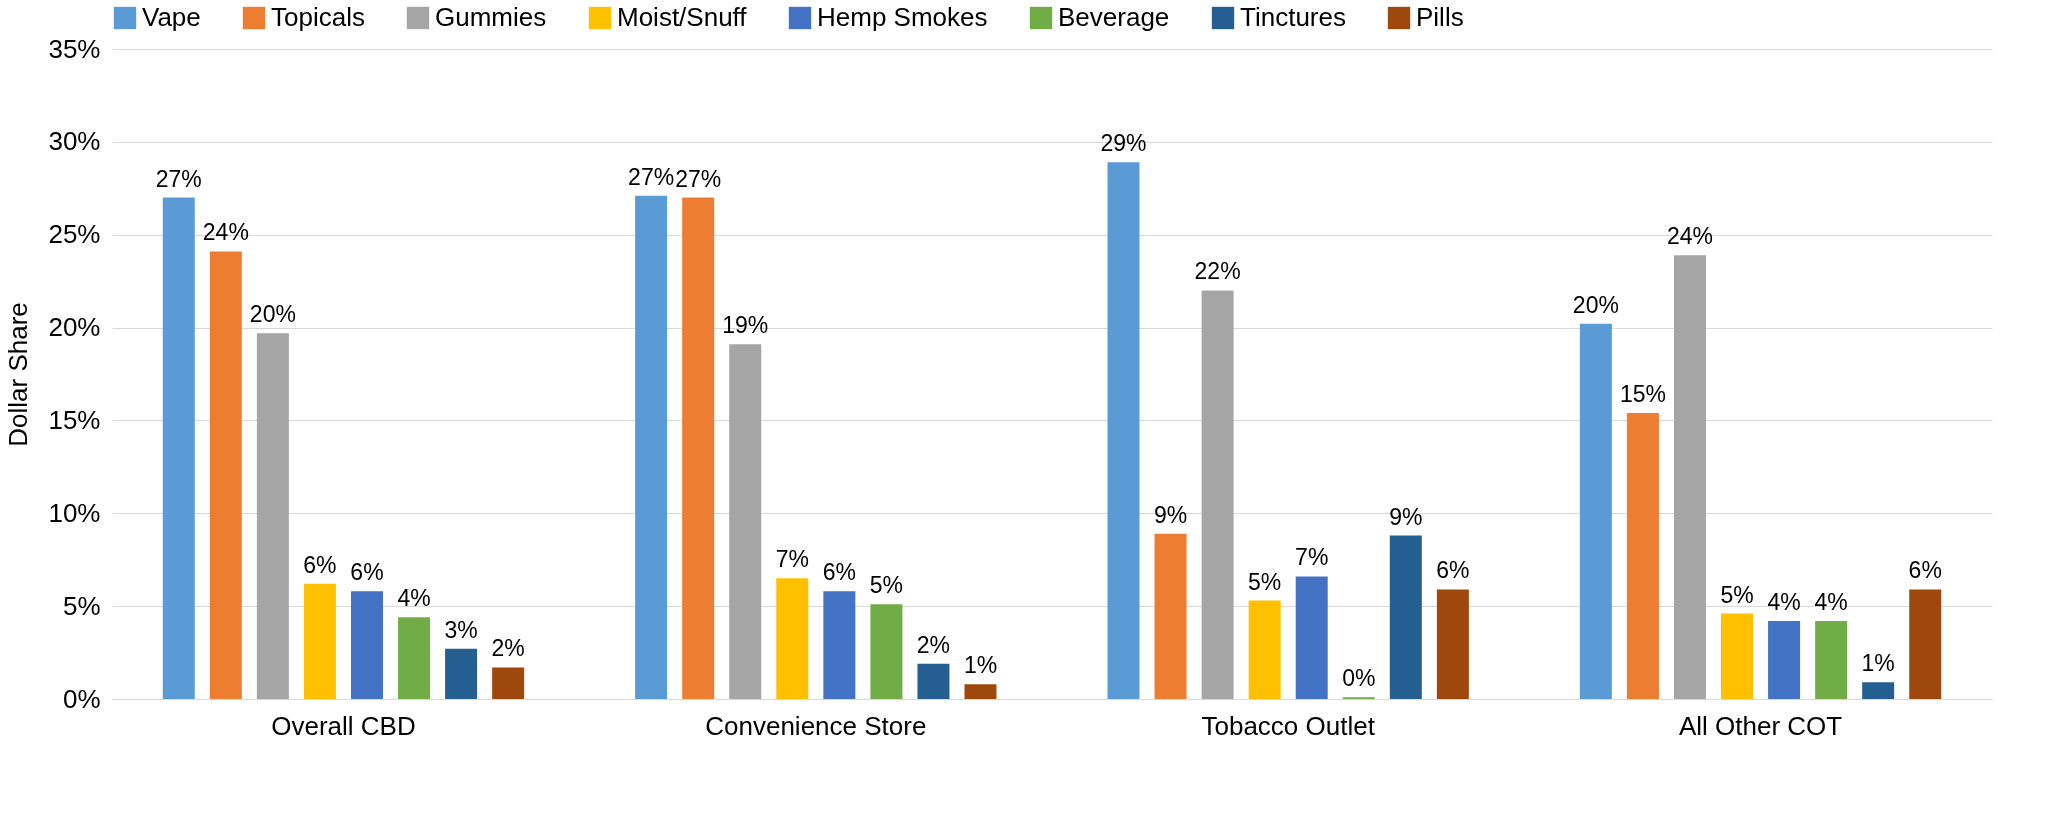  What do you see at coordinates (1293, 17) in the screenshot?
I see `legend-label: Tinctures` at bounding box center [1293, 17].